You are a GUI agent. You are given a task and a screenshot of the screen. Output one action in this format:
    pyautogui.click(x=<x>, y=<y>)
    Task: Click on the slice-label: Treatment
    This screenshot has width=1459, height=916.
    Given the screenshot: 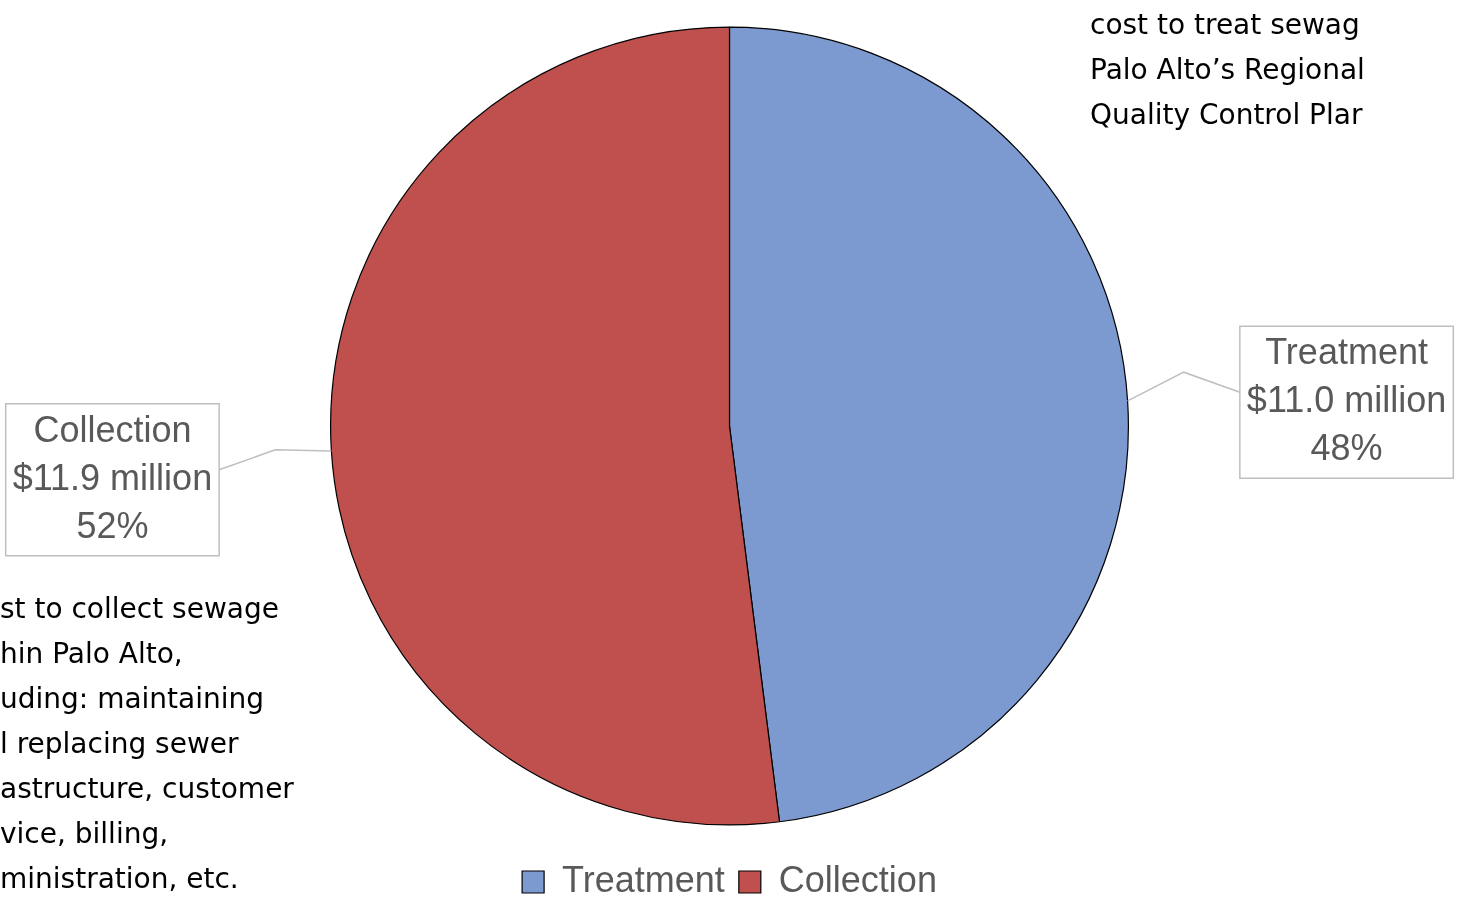 What is the action you would take?
    pyautogui.click(x=1346, y=352)
    